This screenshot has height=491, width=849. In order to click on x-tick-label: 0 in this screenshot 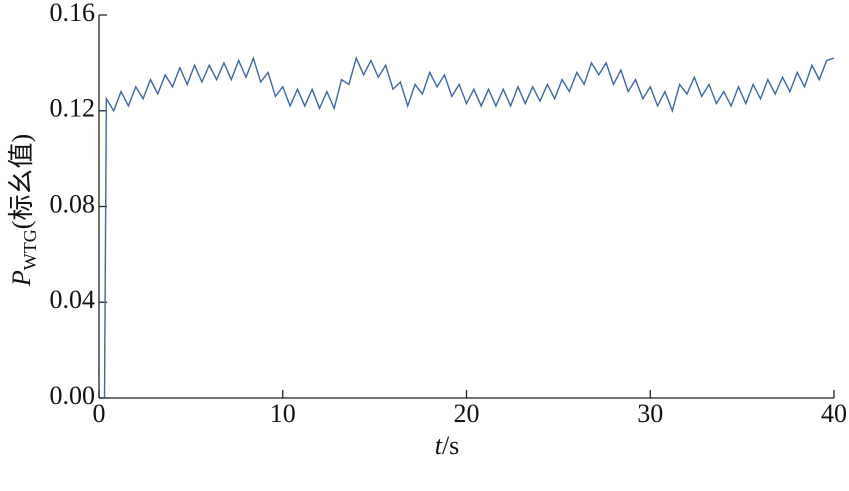, I will do `click(99, 413)`.